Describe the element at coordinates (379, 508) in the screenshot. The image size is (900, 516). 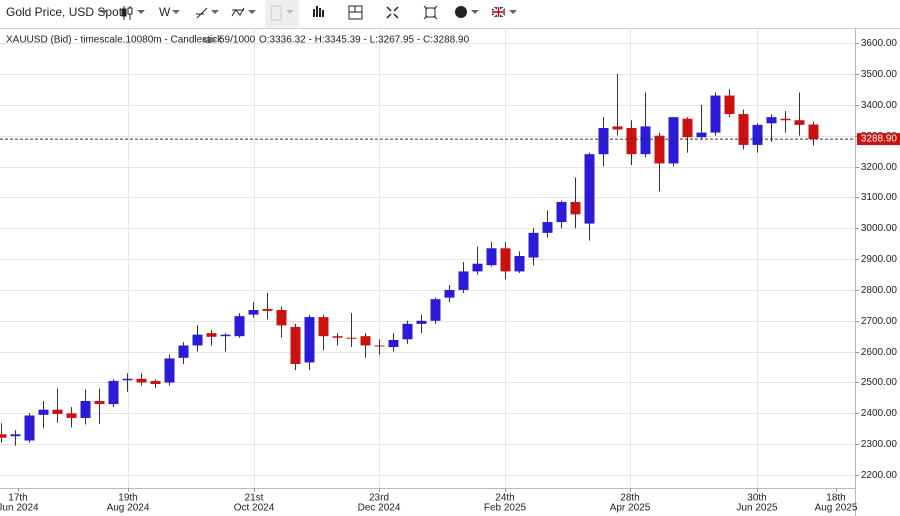
I see `x-tick-label: Dec 2024` at that location.